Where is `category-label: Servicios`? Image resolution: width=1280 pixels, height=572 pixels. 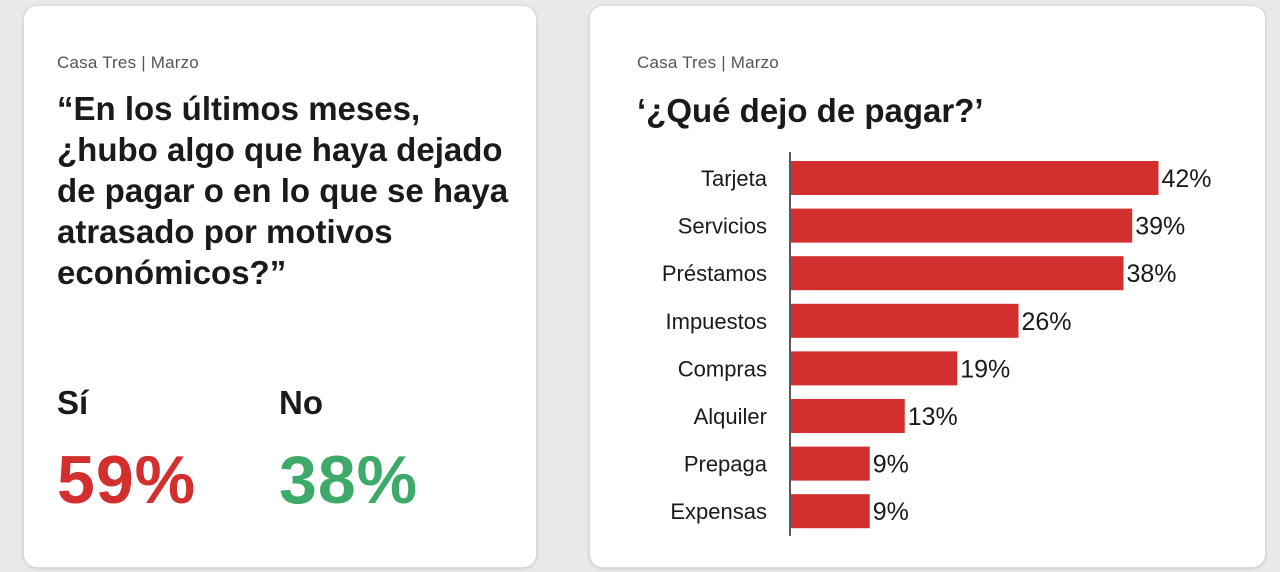 category-label: Servicios is located at coordinates (722, 226).